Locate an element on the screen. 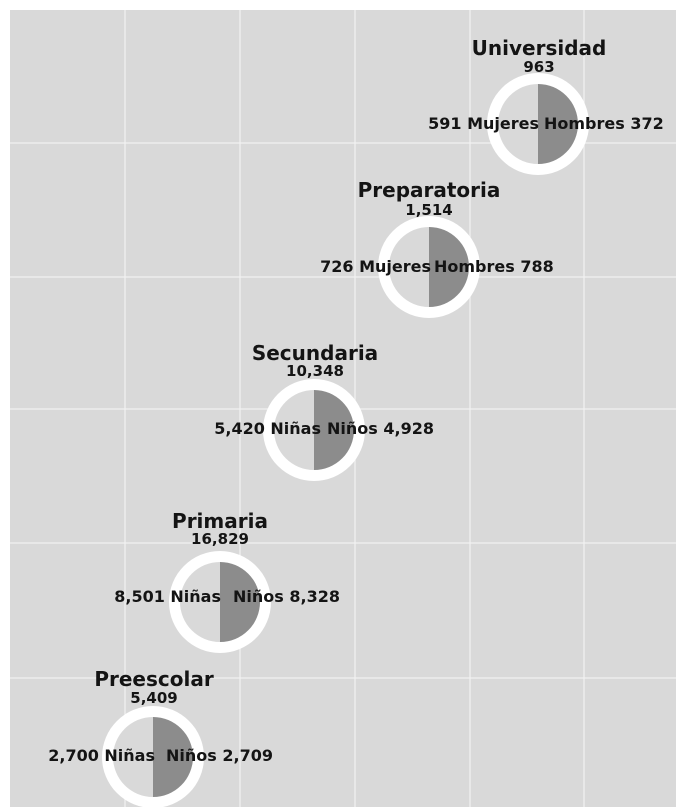  secundaria-left-label: 5,420 Niñas is located at coordinates (267, 428).